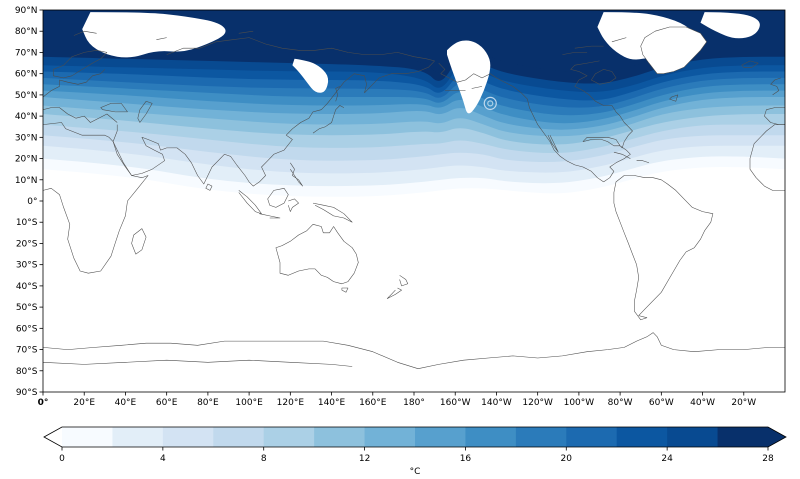 The height and width of the screenshot is (479, 800). What do you see at coordinates (337, 94) in the screenshot?
I see `coastline-sakhalin` at bounding box center [337, 94].